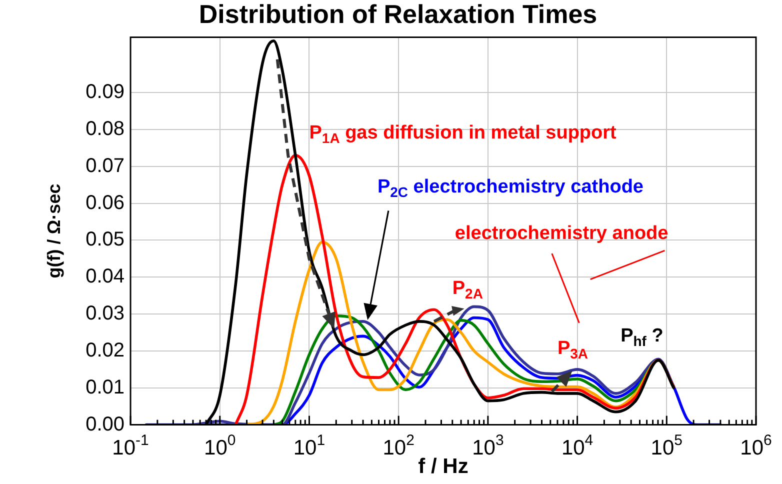 This screenshot has height=484, width=782. What do you see at coordinates (105, 129) in the screenshot?
I see `y-tick-label: 0.08` at bounding box center [105, 129].